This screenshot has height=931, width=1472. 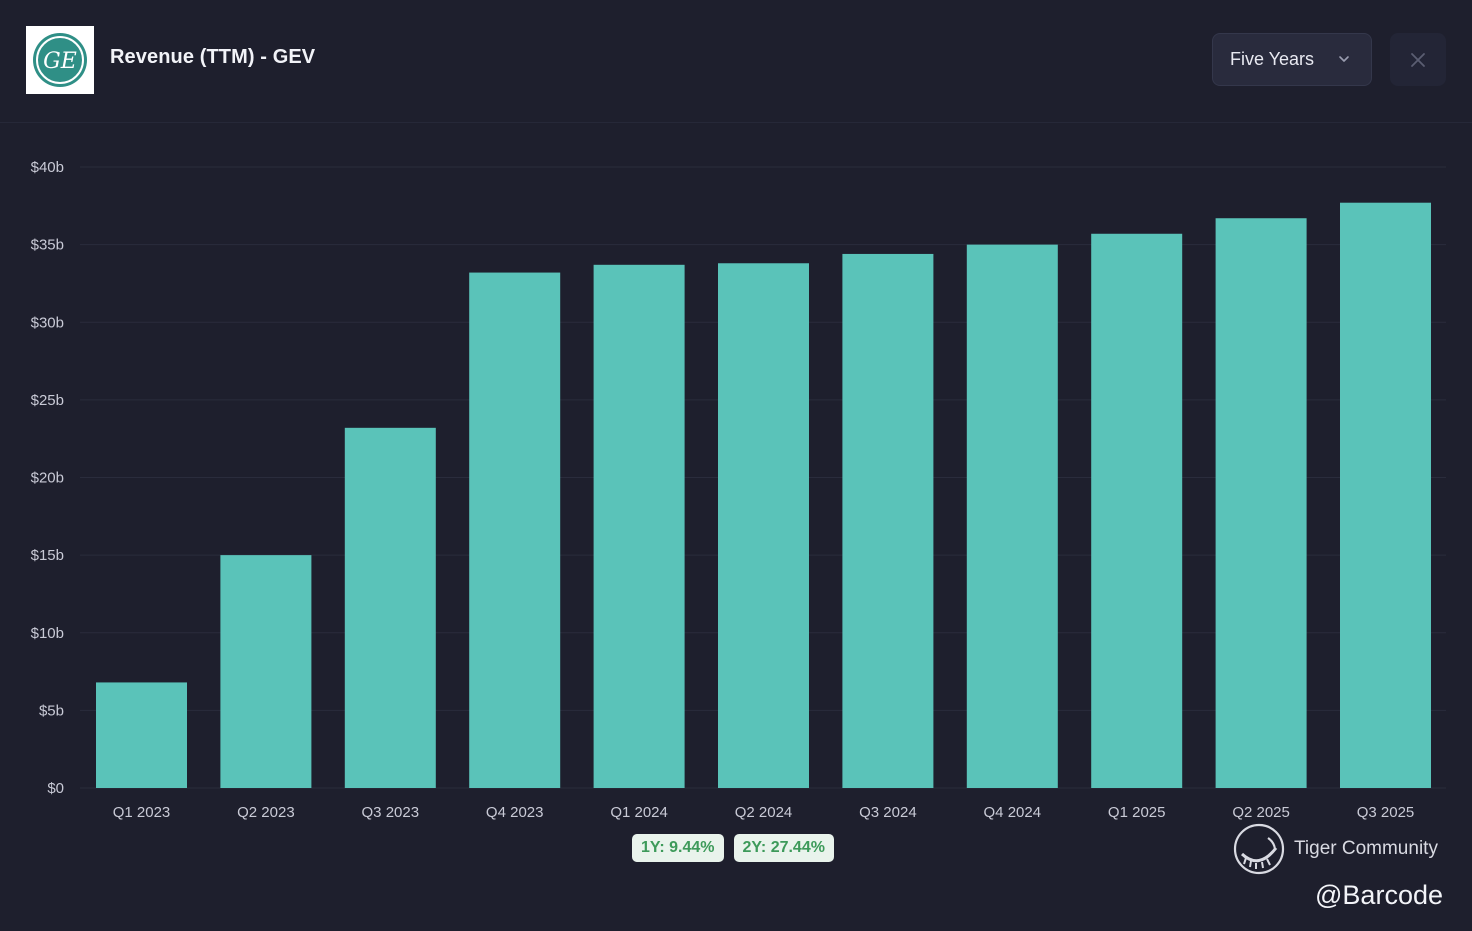 What do you see at coordinates (888, 812) in the screenshot?
I see `x-tick-label: Q3 2024` at bounding box center [888, 812].